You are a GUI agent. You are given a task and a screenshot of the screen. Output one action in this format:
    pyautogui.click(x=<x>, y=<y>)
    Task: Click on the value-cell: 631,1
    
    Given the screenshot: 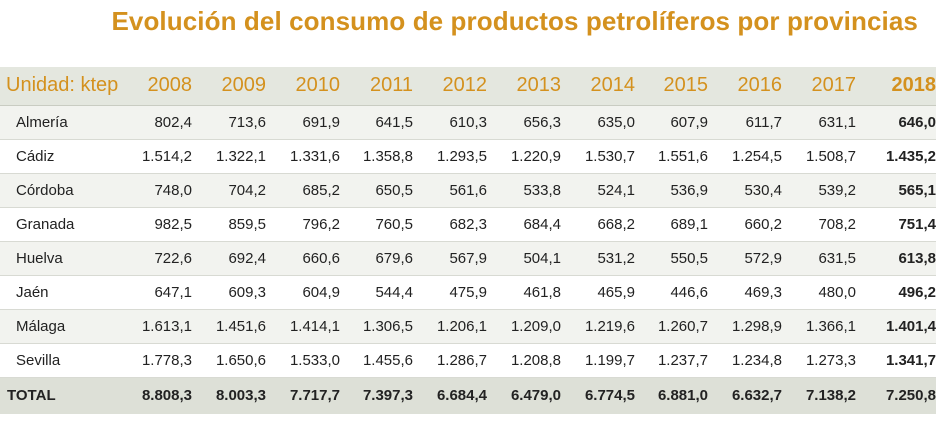 What is the action you would take?
    pyautogui.click(x=819, y=122)
    